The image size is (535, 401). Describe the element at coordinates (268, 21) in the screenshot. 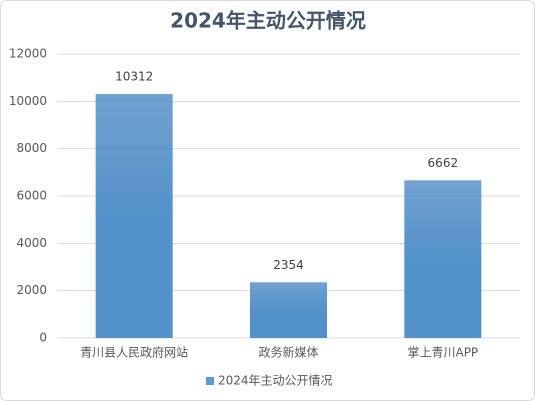

I see `chart-title: 2024年主动公开情况` at that location.